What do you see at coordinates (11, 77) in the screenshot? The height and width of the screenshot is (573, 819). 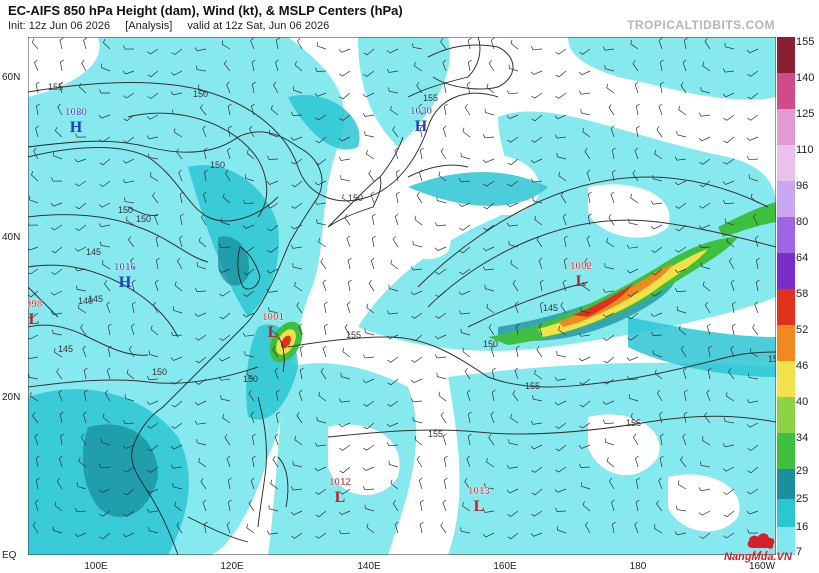 I see `lat-label-60n: 60N` at bounding box center [11, 77].